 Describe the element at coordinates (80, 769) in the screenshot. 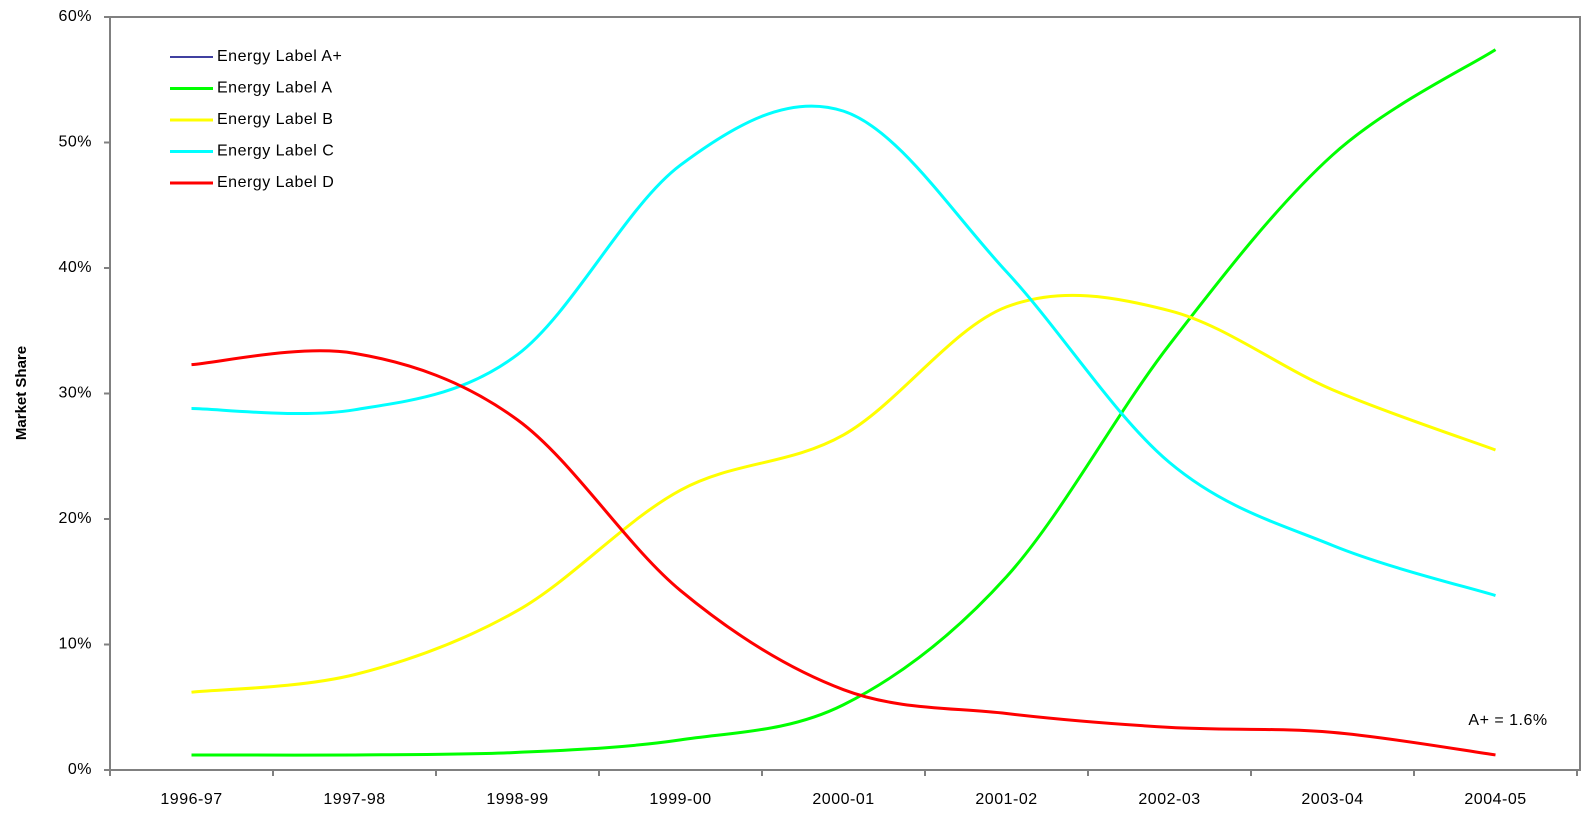

I see `y-tick-label: 0%` at that location.